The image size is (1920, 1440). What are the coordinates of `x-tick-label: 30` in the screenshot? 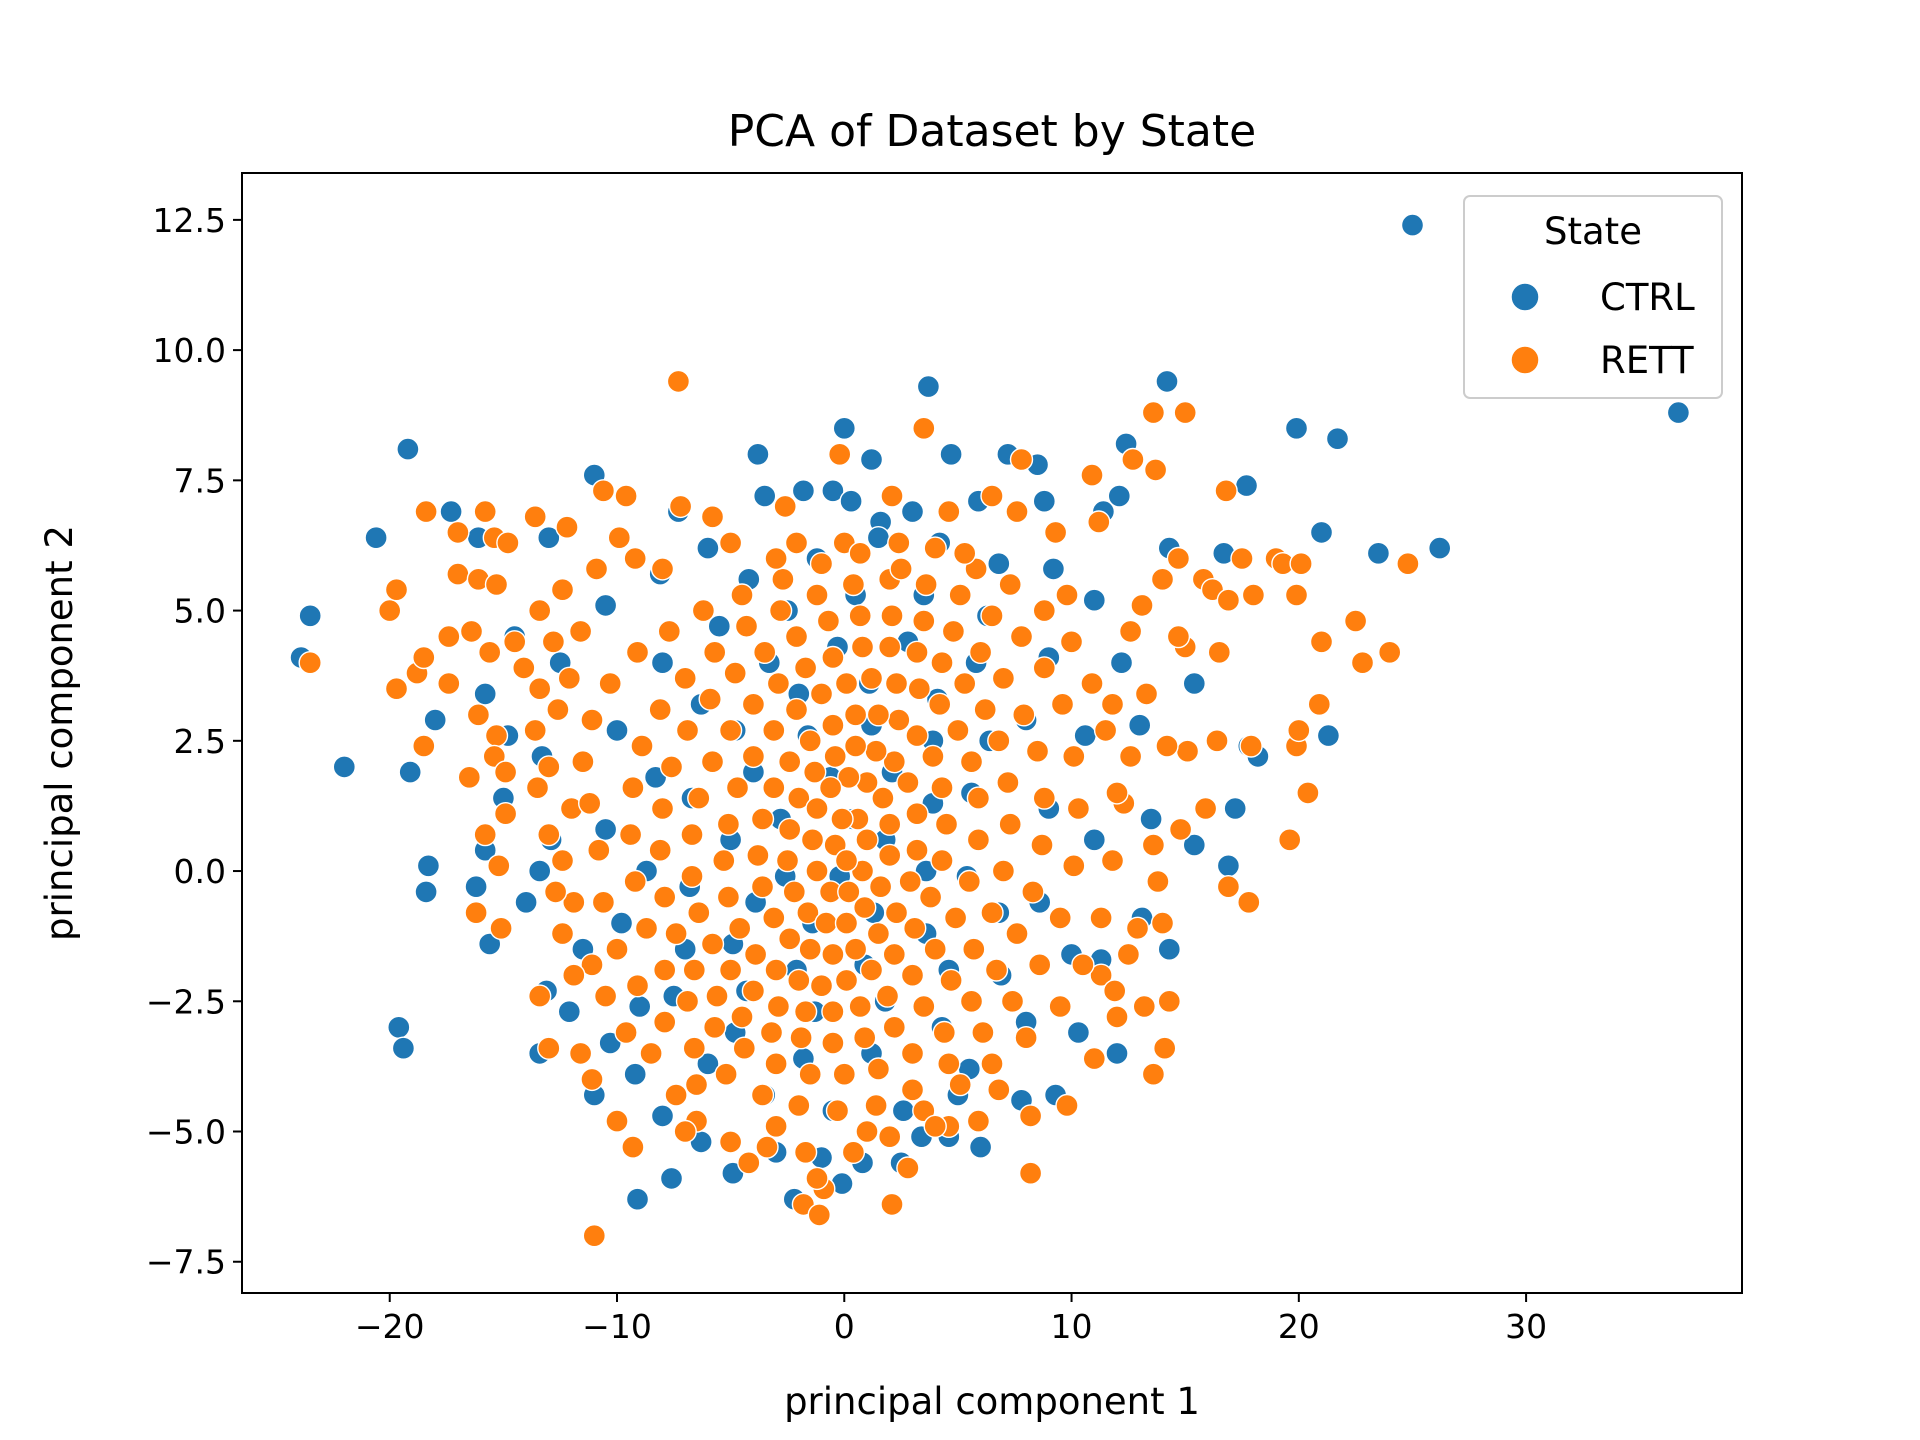 It's located at (1526, 1326).